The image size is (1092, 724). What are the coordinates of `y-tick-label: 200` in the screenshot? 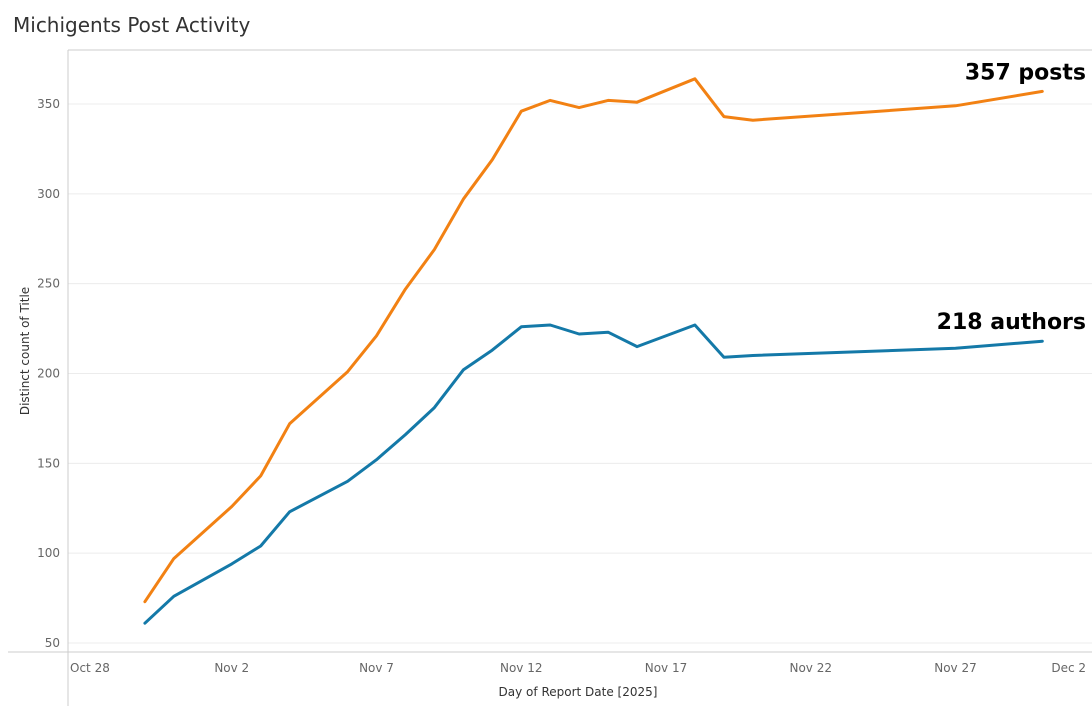 It's located at (48, 374).